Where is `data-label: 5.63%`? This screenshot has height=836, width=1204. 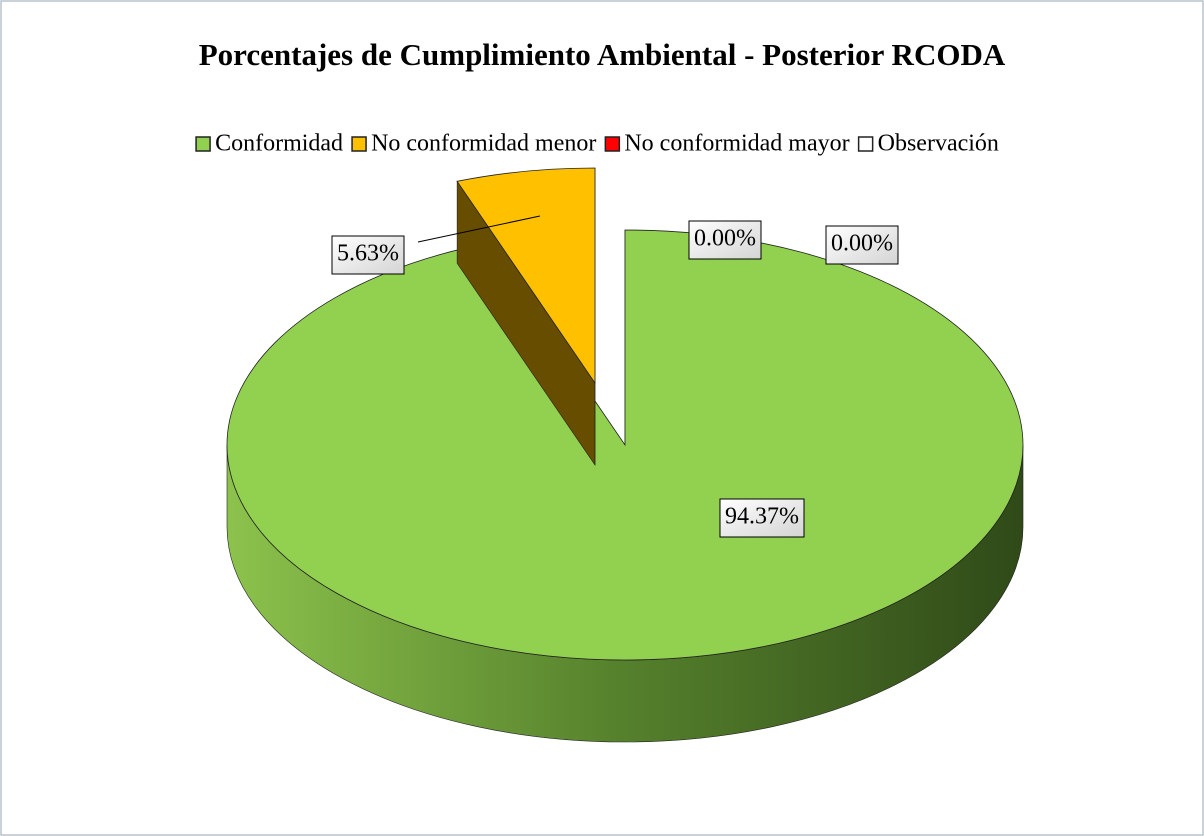 data-label: 5.63% is located at coordinates (368, 255).